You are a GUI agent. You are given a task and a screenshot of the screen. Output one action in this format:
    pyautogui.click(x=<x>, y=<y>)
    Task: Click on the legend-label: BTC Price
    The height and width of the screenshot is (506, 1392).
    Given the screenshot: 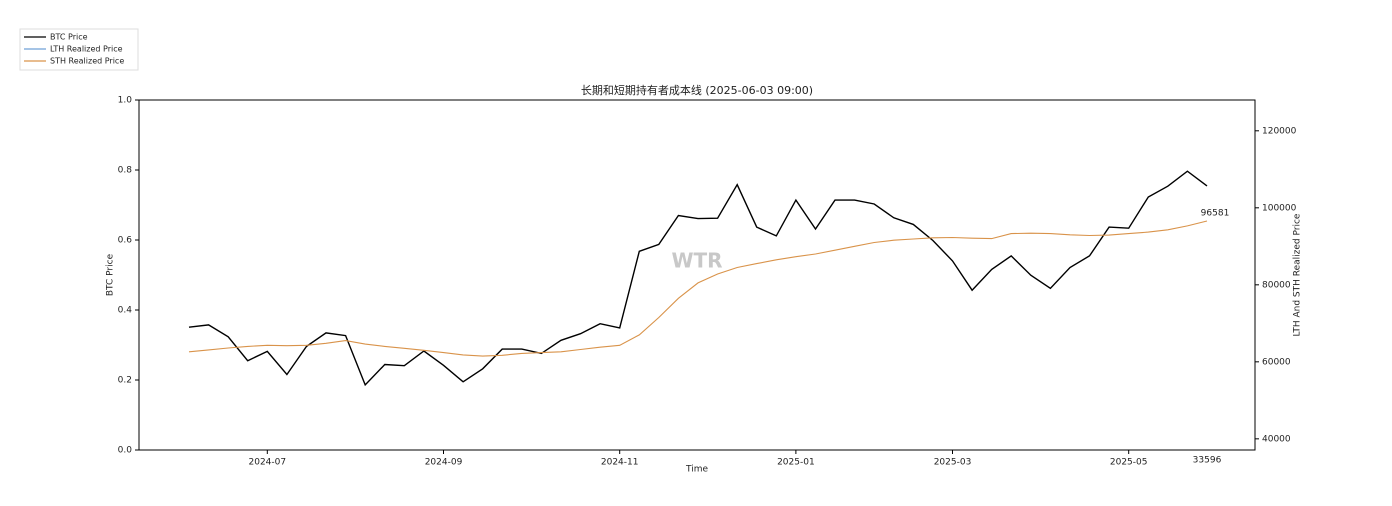 What is the action you would take?
    pyautogui.click(x=69, y=37)
    